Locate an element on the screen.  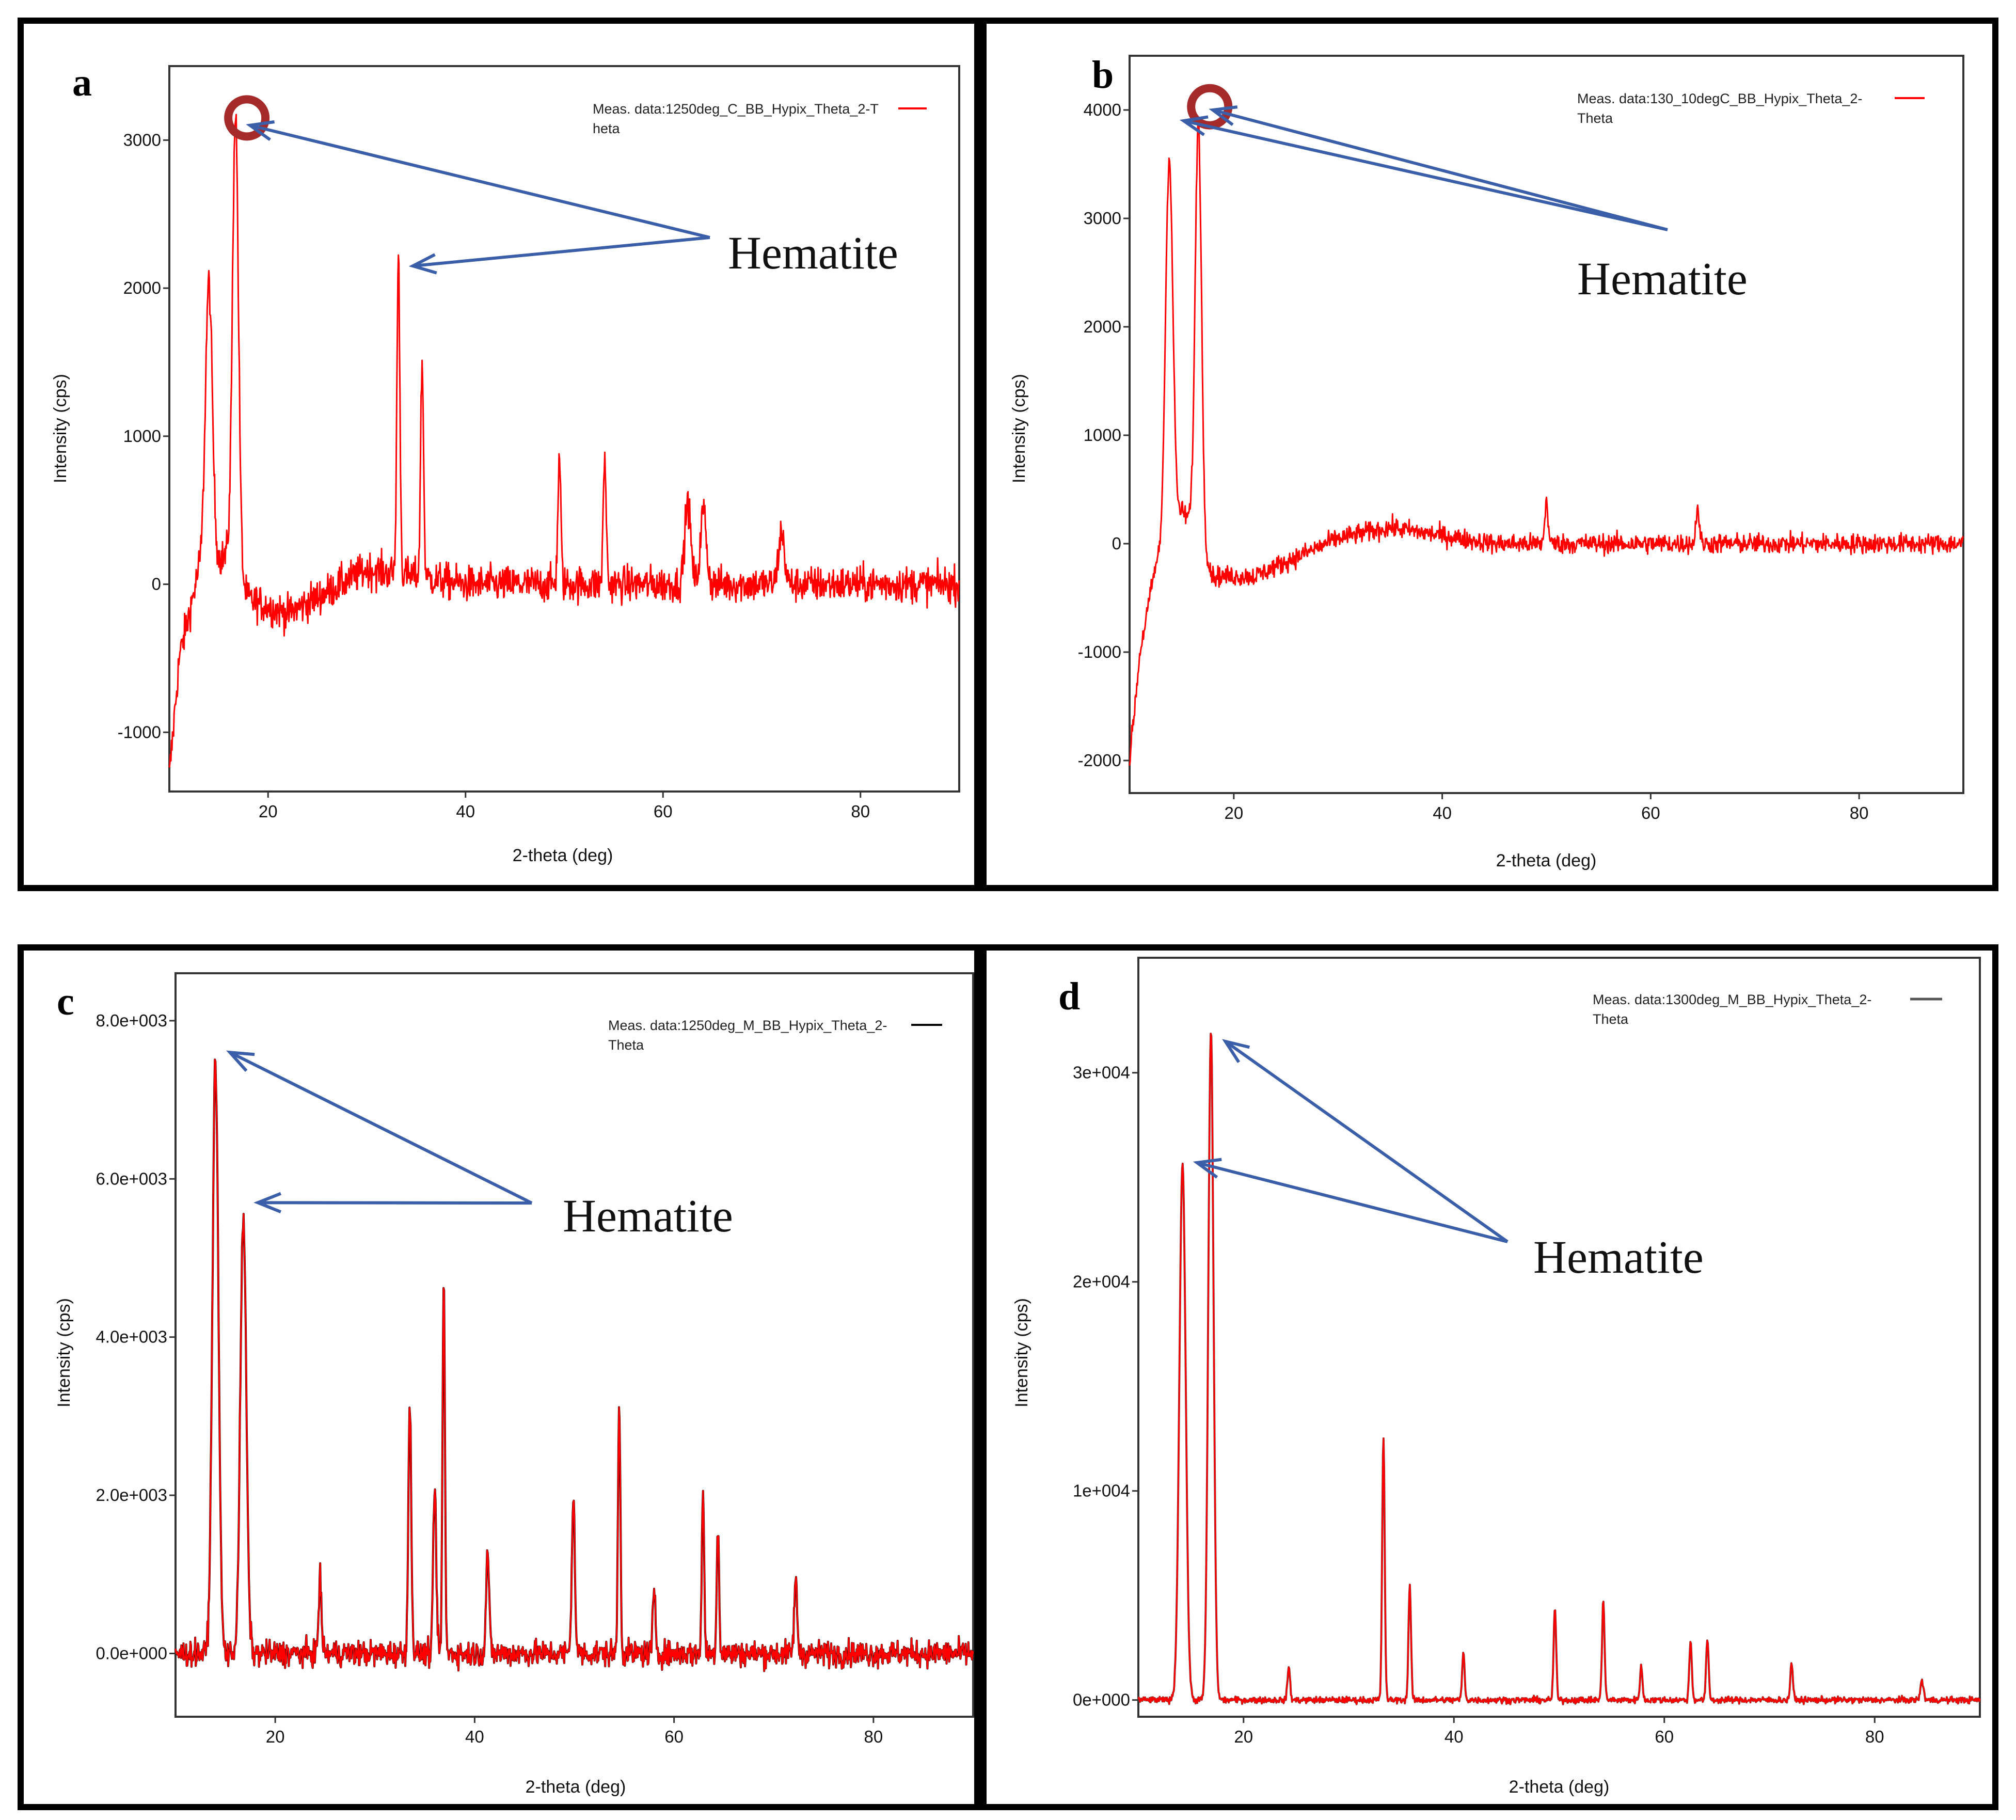
legend-entry: Meas. data:1250deg_M_BB_Hypix_Theta_2- is located at coordinates (747, 1025).